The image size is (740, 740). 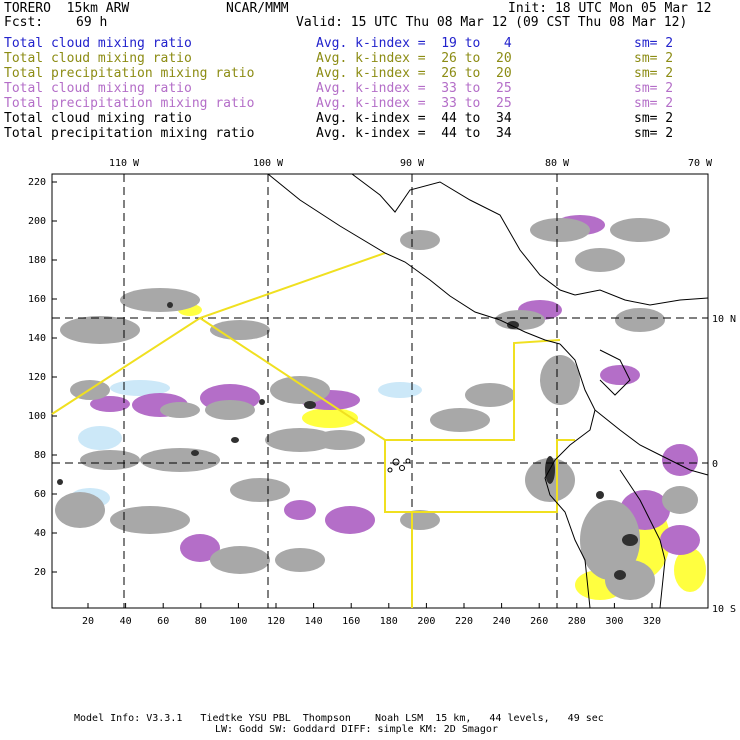 What do you see at coordinates (652, 621) in the screenshot?
I see `bottom-axis-label: 320` at bounding box center [652, 621].